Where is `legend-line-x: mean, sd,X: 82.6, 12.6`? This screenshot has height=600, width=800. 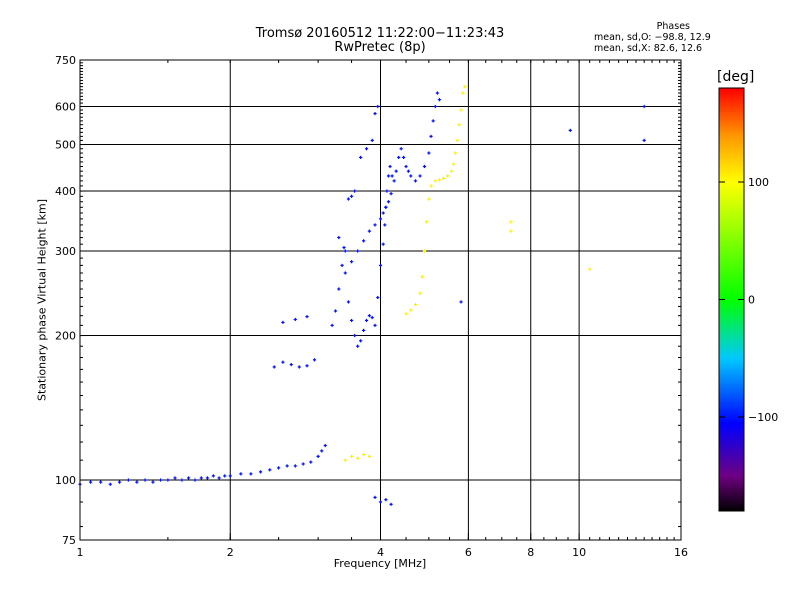 legend-line-x: mean, sd,X: 82.6, 12.6 is located at coordinates (648, 48).